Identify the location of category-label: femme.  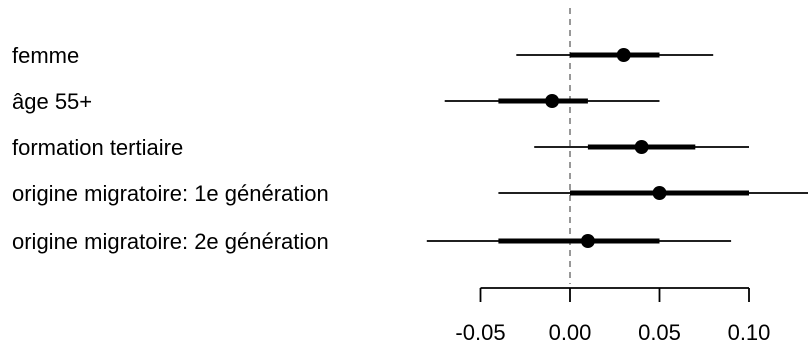
(45, 55).